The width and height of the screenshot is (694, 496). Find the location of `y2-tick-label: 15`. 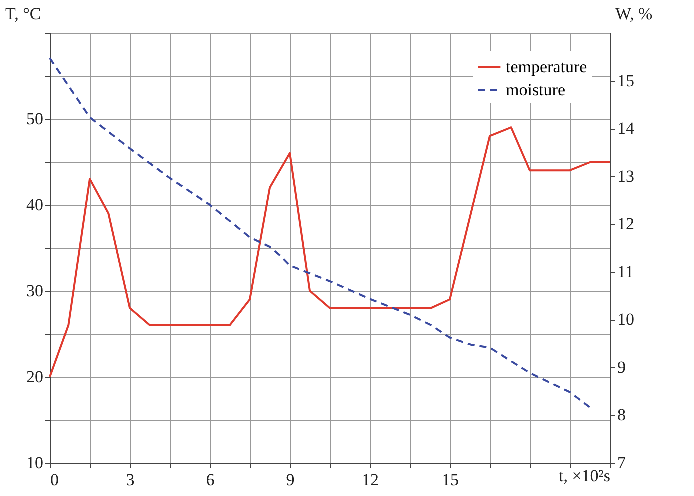

y2-tick-label: 15 is located at coordinates (626, 80).